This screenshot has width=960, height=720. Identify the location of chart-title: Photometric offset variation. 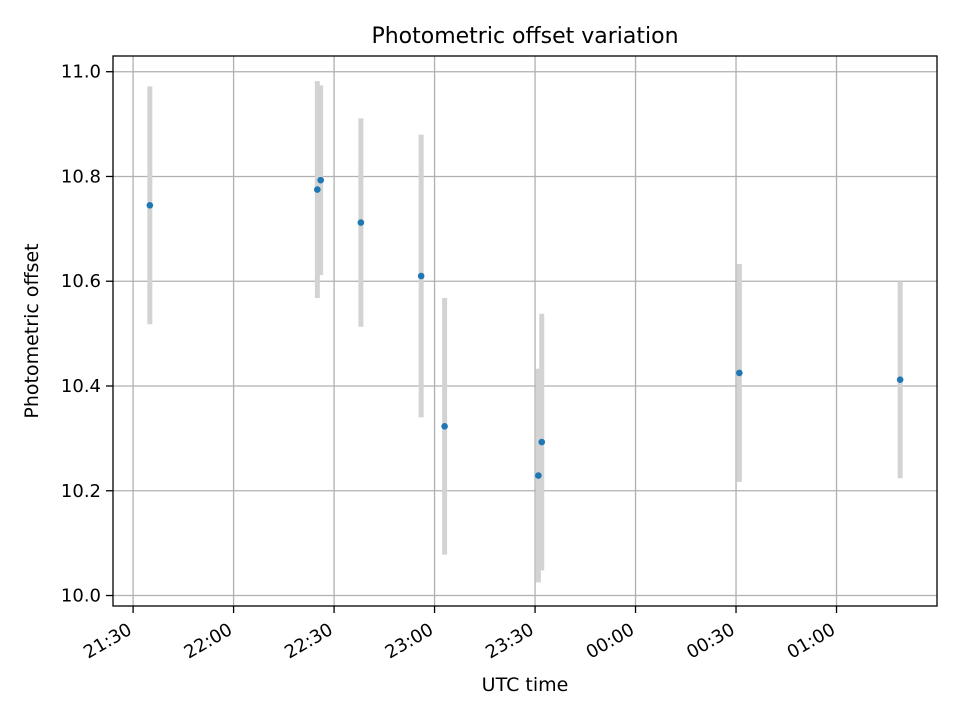
(524, 36).